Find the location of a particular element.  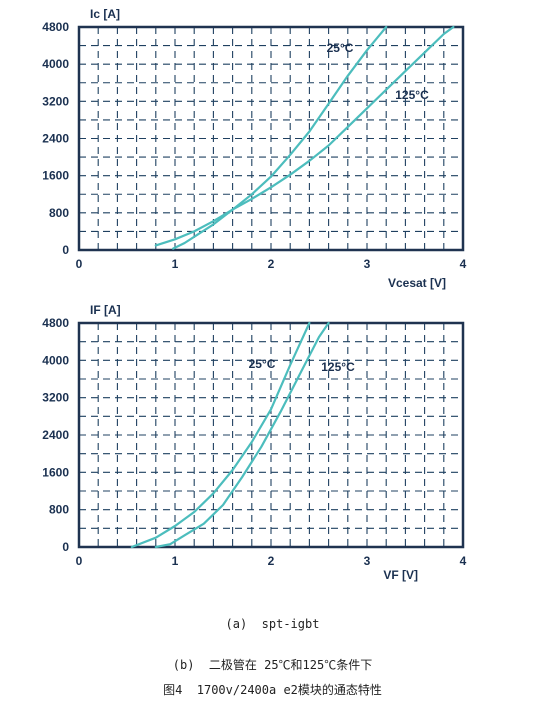

x-axis-title: VF [V] is located at coordinates (400, 575).